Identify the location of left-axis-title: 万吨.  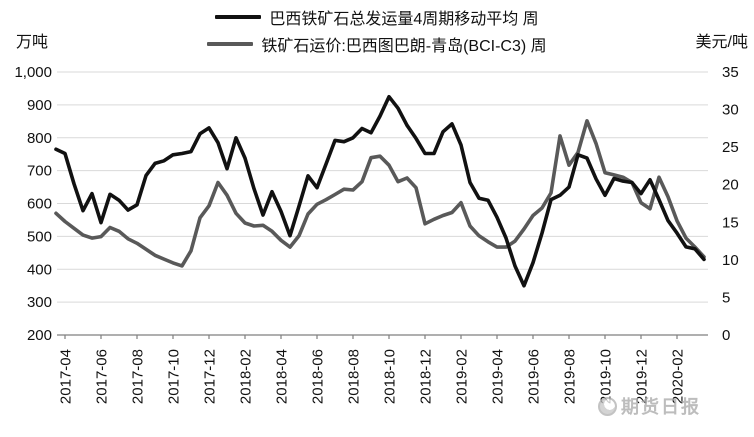
(32, 42).